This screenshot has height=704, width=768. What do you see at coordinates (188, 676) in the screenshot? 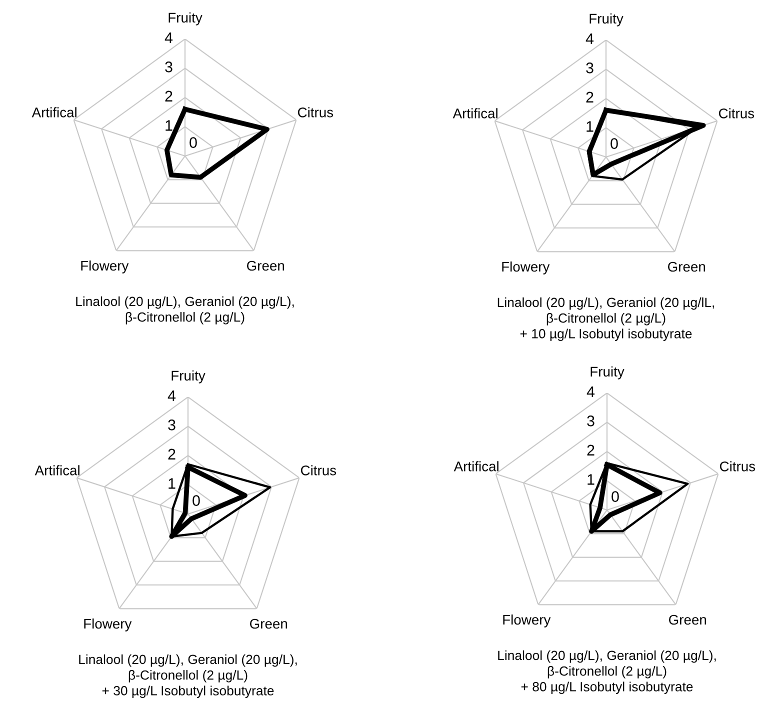
I see `text: Linalool (20 µg/L), Geraniol (20 µg/L), β-Citronellol (2 µg/L) + 30 µg/L Isobutyl isobutyrate` at bounding box center [188, 676].